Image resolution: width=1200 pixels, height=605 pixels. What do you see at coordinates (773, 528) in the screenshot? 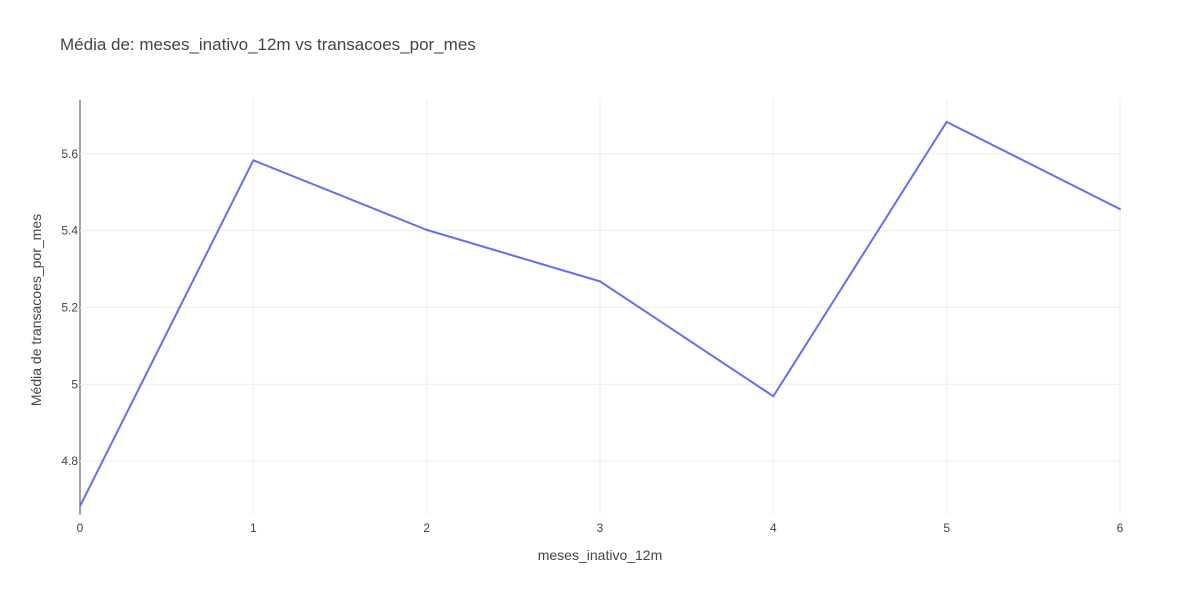
I see `x-tick-label: 4` at bounding box center [773, 528].